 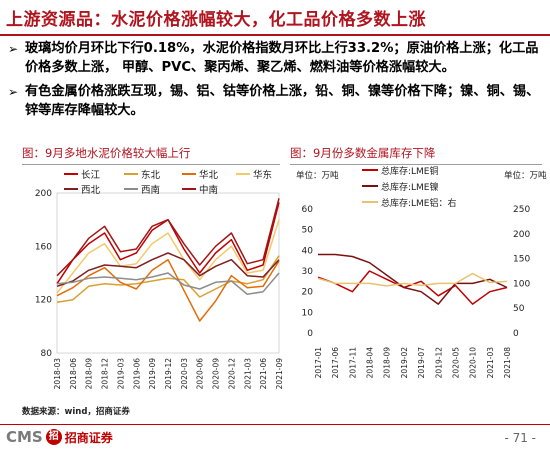 What do you see at coordinates (387, 363) in the screenshot?
I see `right-x-tick-label: 2018-09` at bounding box center [387, 363].